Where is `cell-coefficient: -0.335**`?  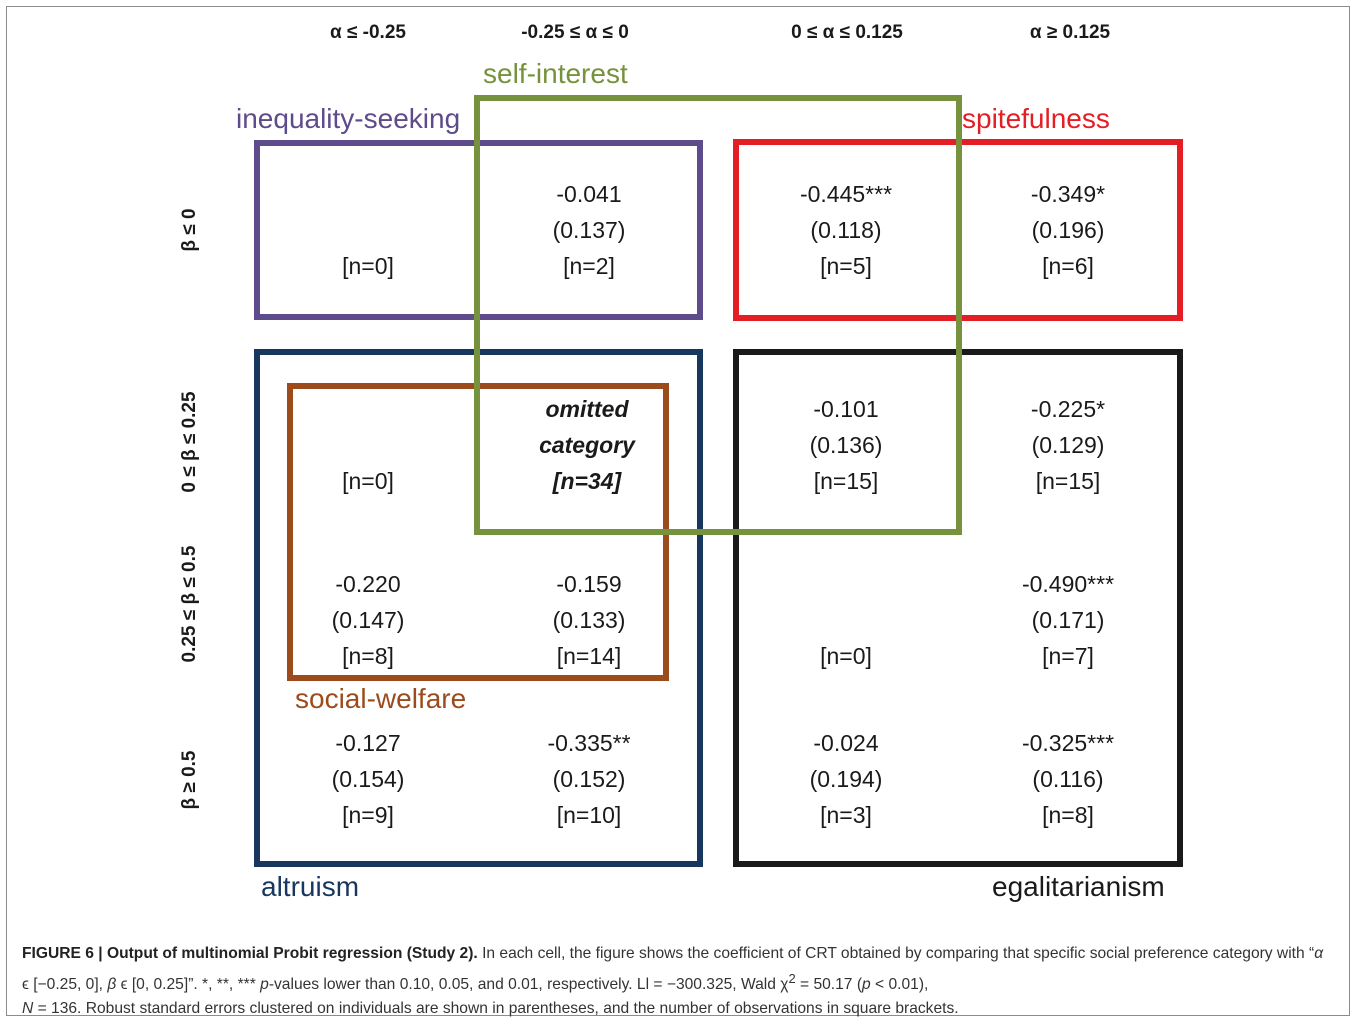 cell-coefficient: -0.335** is located at coordinates (589, 743).